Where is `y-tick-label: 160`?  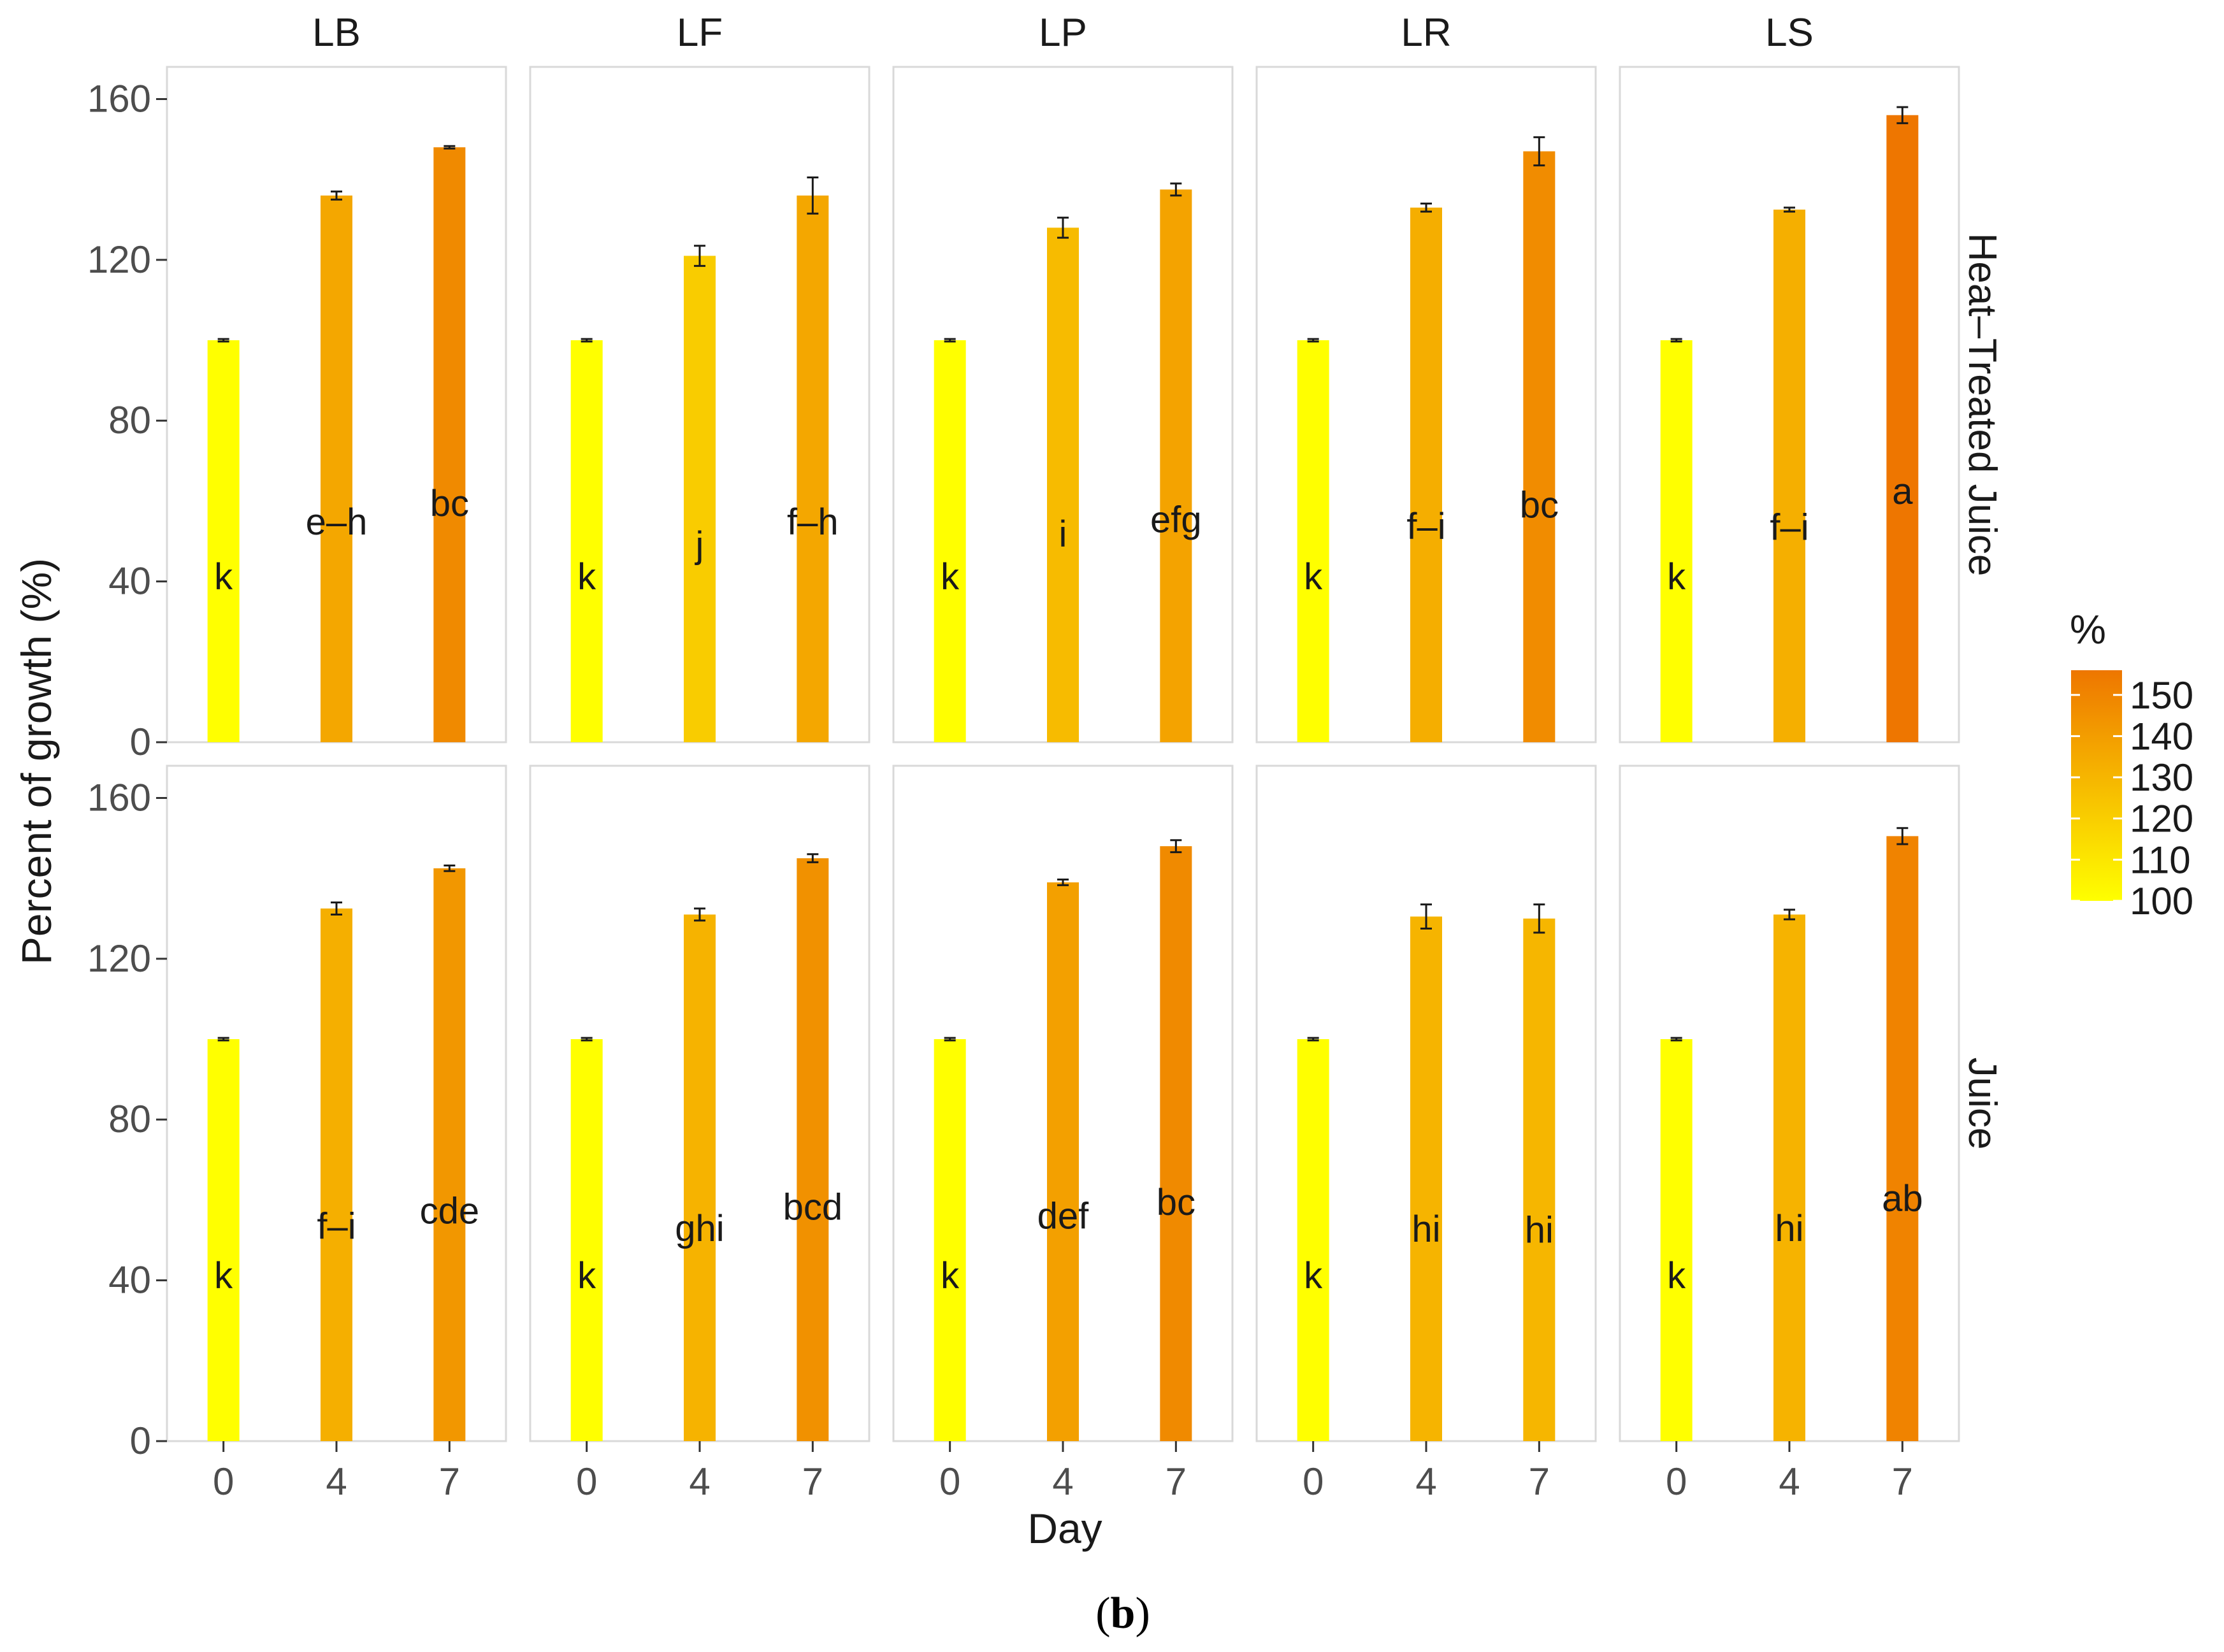
y-tick-label: 160 is located at coordinates (119, 797).